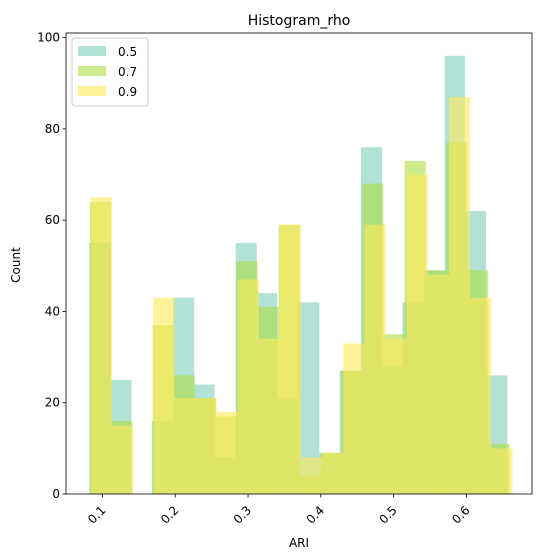 This screenshot has height=559, width=540. What do you see at coordinates (52, 220) in the screenshot?
I see `y-tick-label: 60` at bounding box center [52, 220].